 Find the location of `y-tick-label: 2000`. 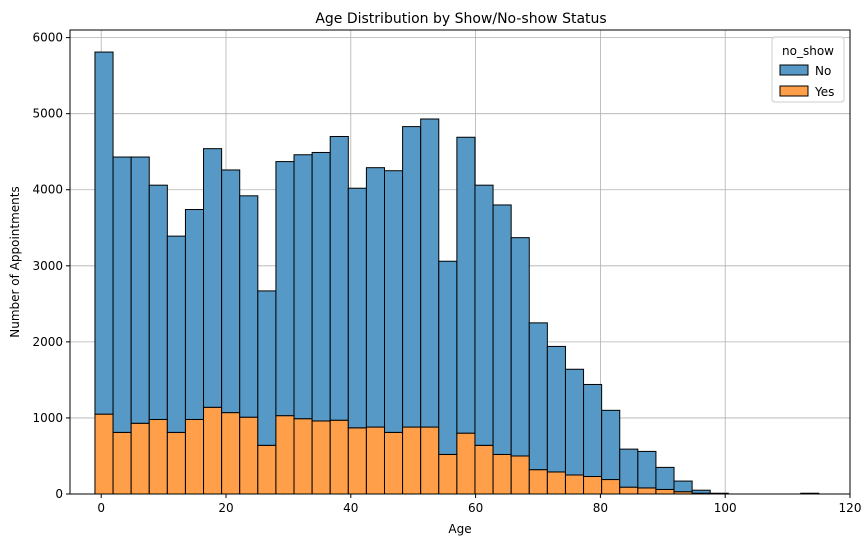

y-tick-label: 2000 is located at coordinates (47, 342).